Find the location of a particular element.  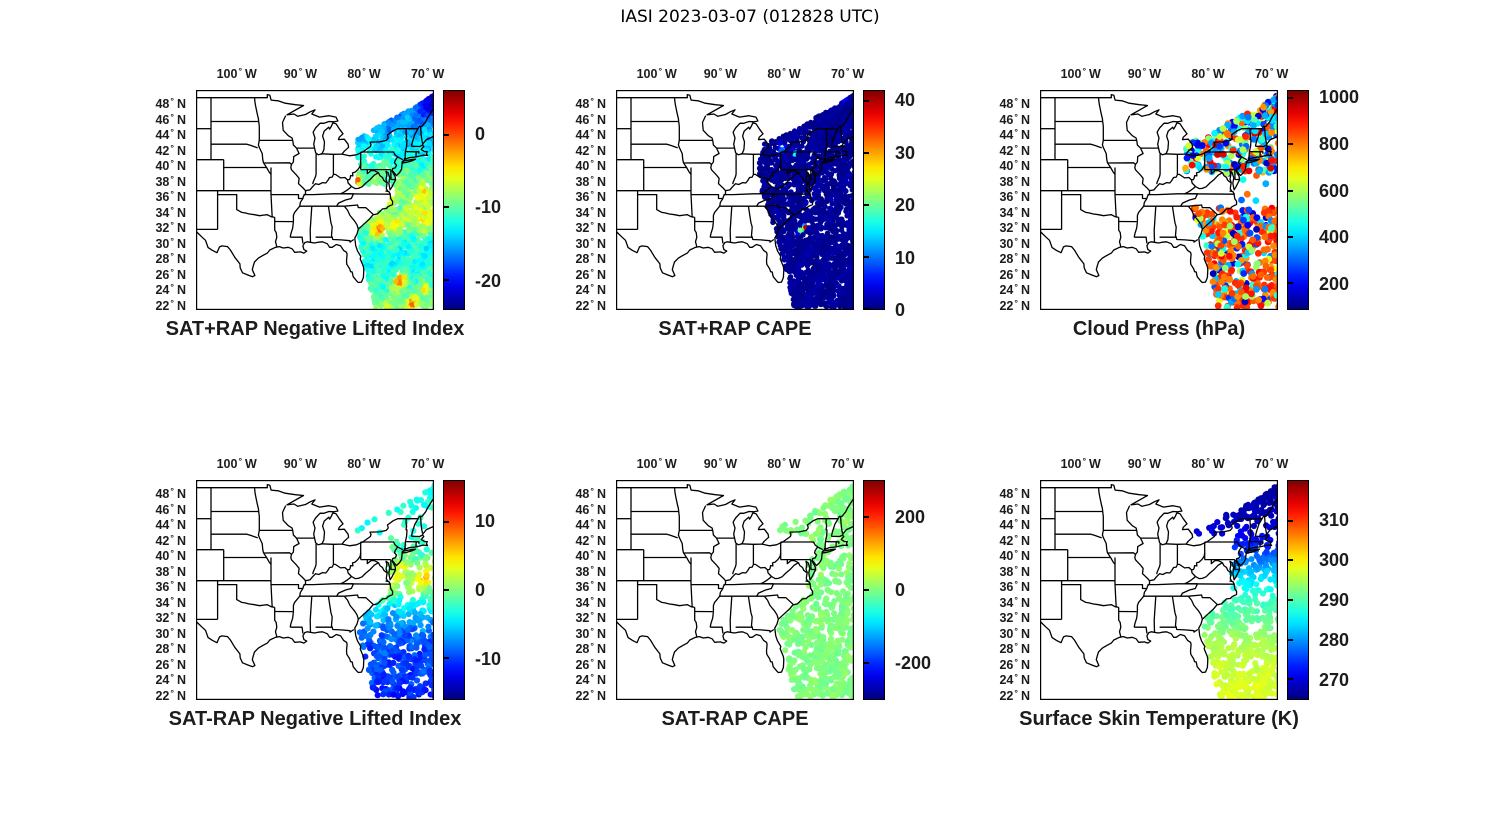

colorbar-tick-label: 200 is located at coordinates (1334, 284).